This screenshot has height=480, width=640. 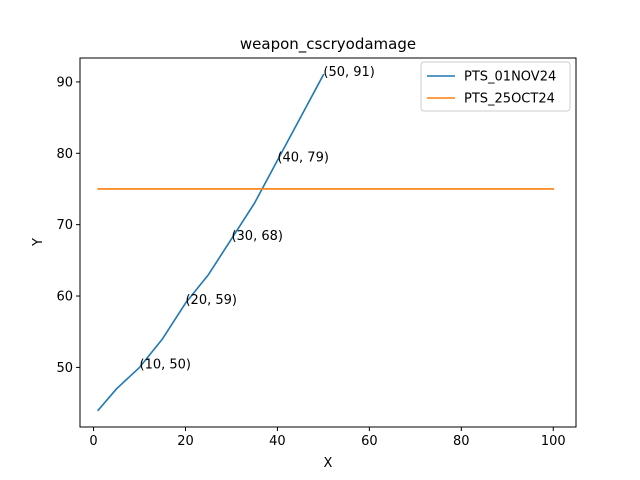 I want to click on x-axis-label: X, so click(x=328, y=463).